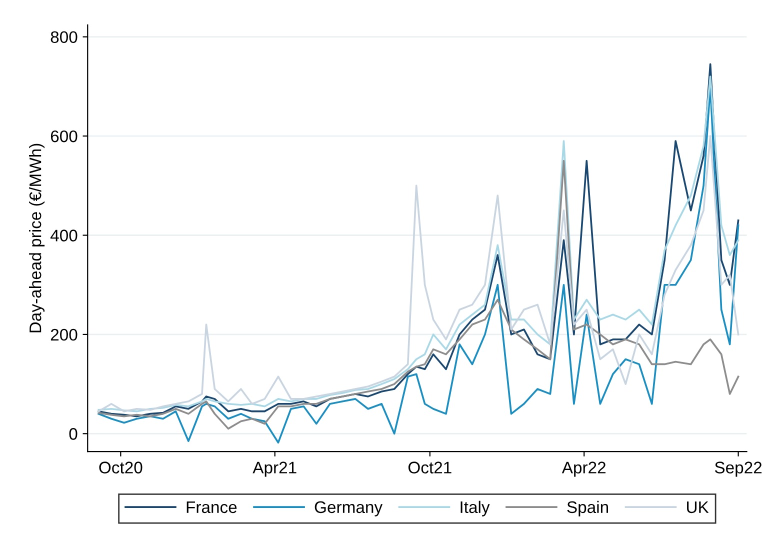 The height and width of the screenshot is (554, 762). I want to click on legend-label: France, so click(211, 507).